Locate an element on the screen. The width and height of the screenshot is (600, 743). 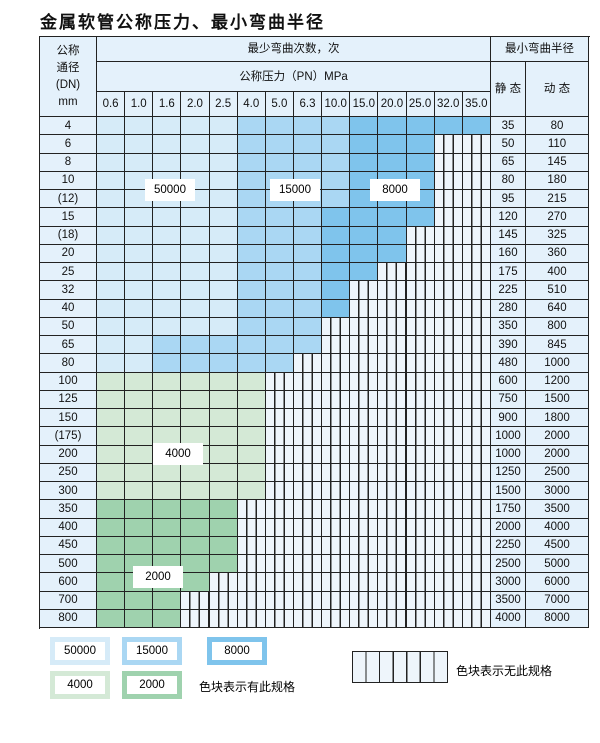
row-dynamic-radius: 4000 is located at coordinates (557, 527).